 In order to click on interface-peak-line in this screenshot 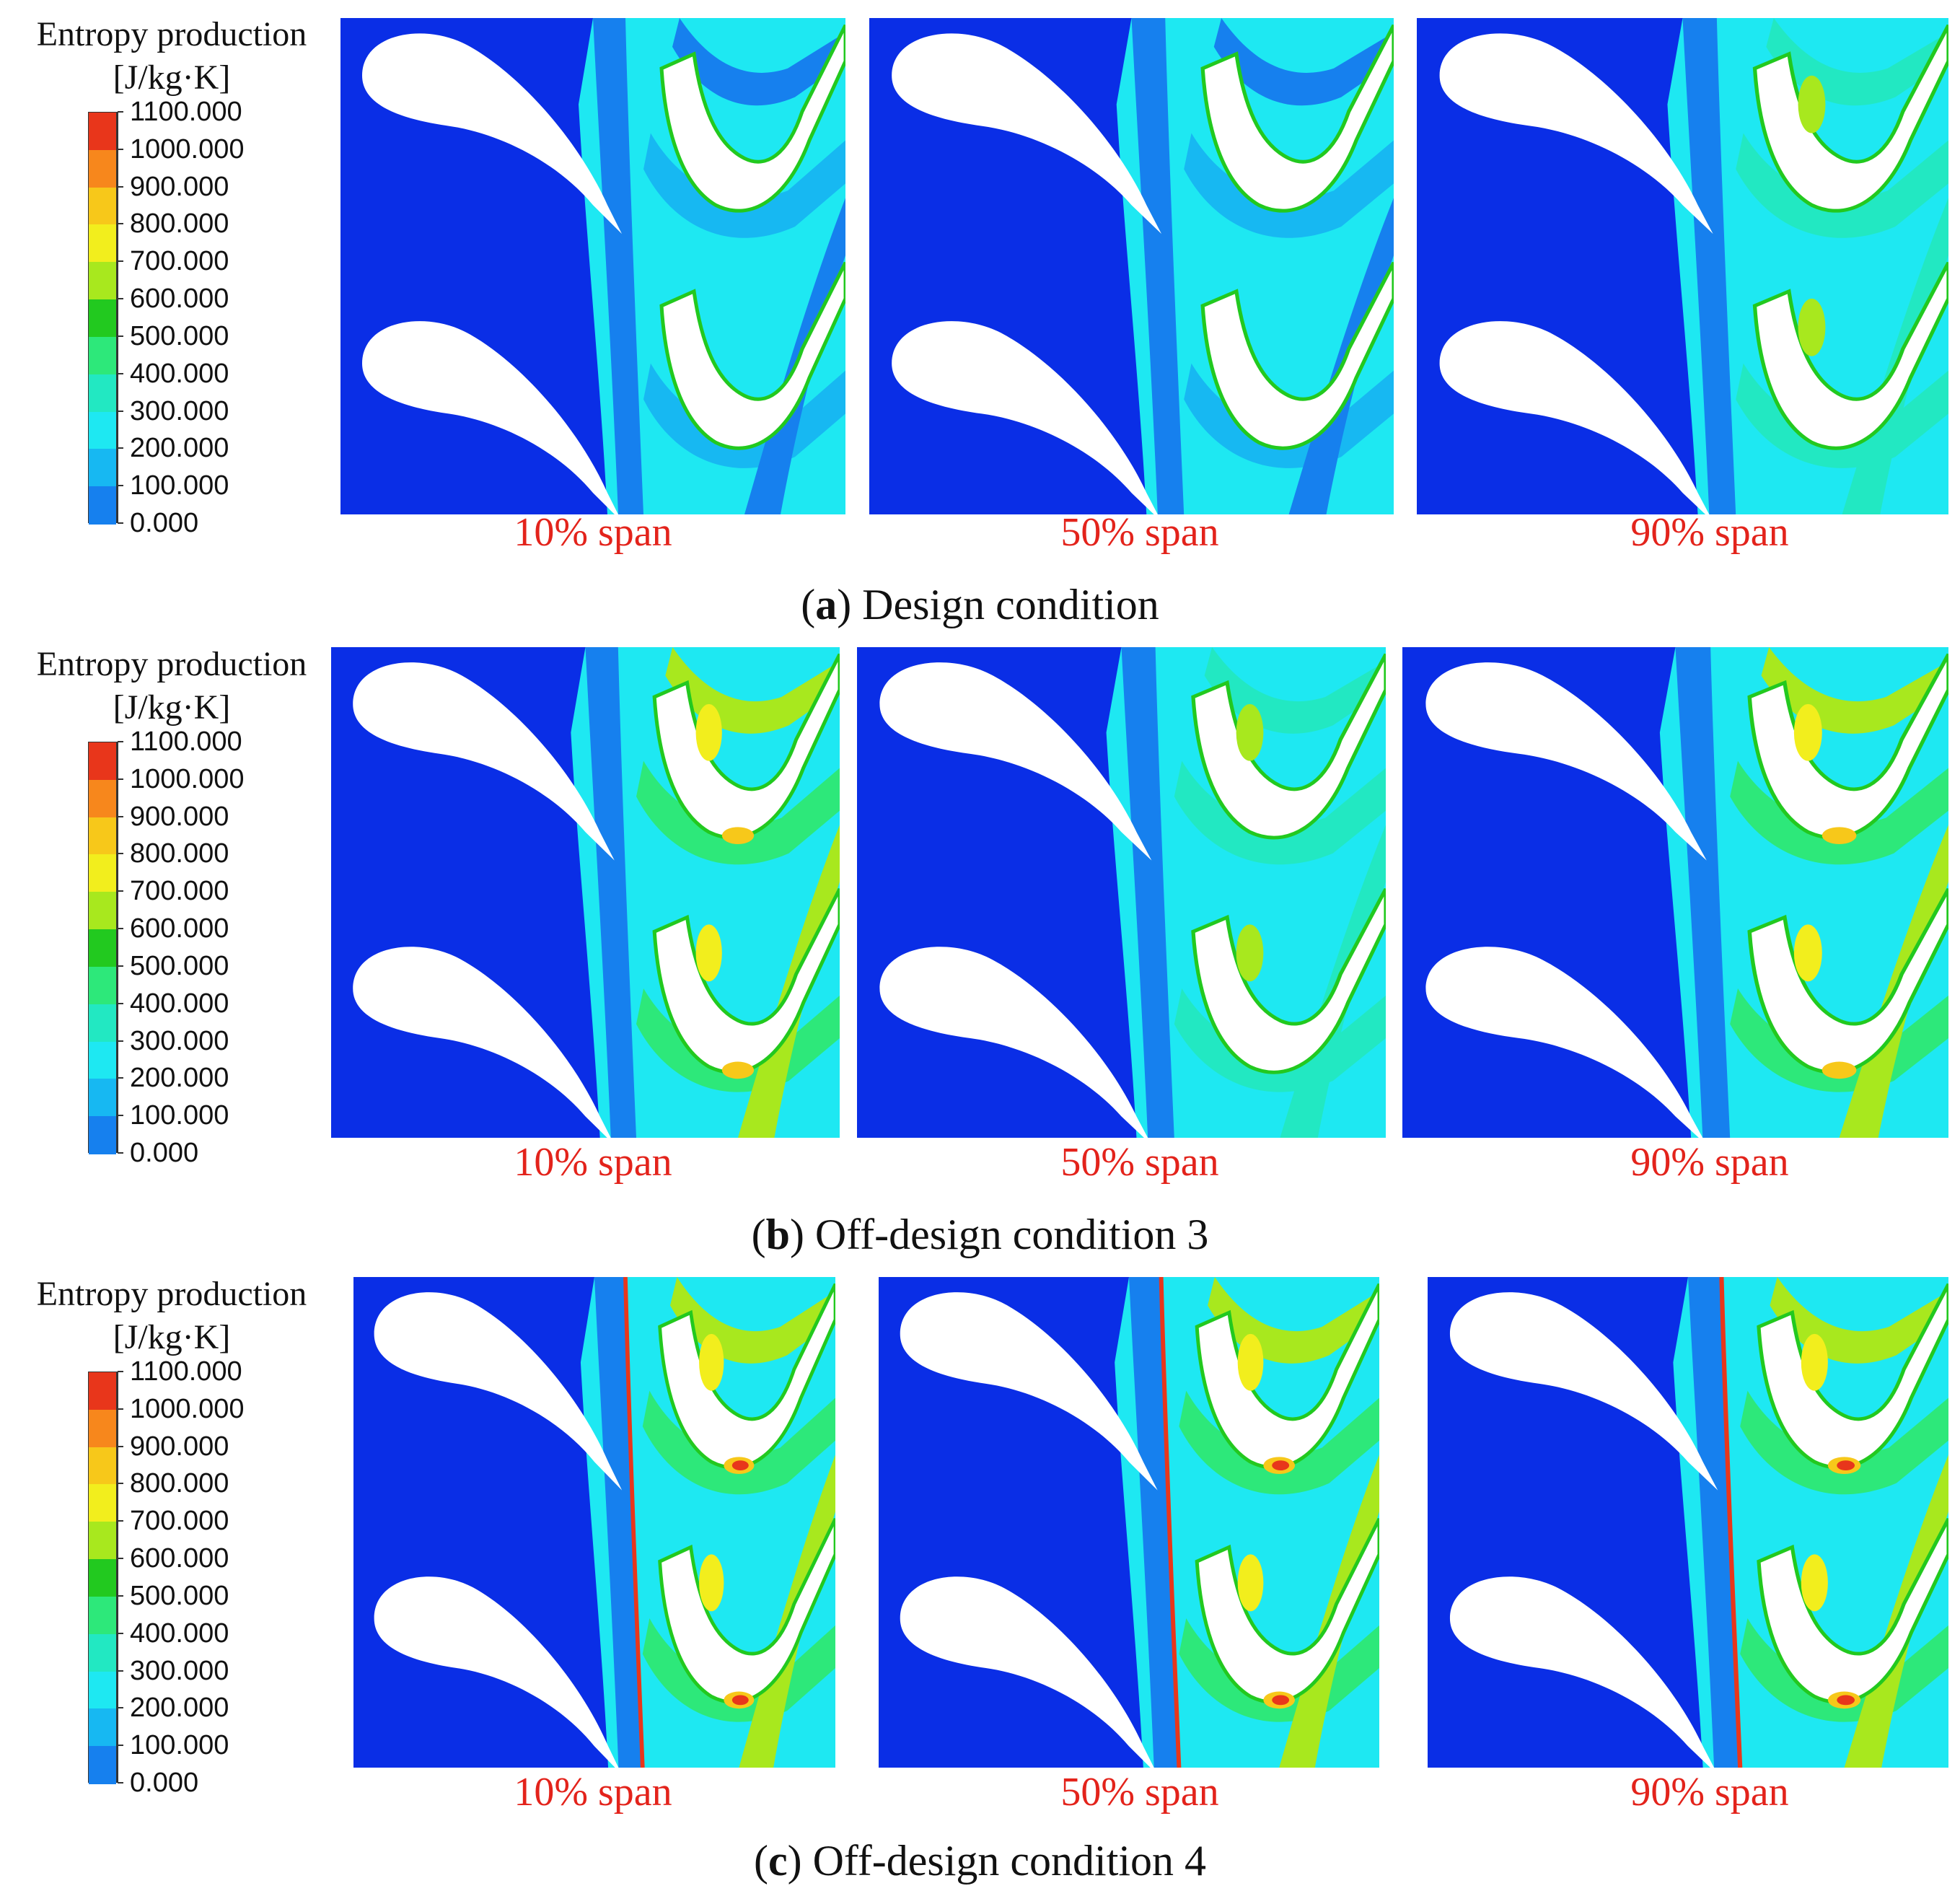, I will do `click(1170, 1522)`.